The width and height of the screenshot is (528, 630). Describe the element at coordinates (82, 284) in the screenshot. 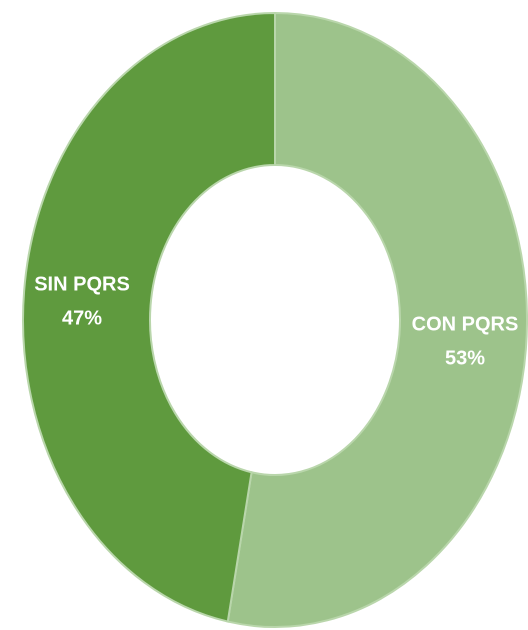

I see `slice-label: SIN PQRS` at that location.